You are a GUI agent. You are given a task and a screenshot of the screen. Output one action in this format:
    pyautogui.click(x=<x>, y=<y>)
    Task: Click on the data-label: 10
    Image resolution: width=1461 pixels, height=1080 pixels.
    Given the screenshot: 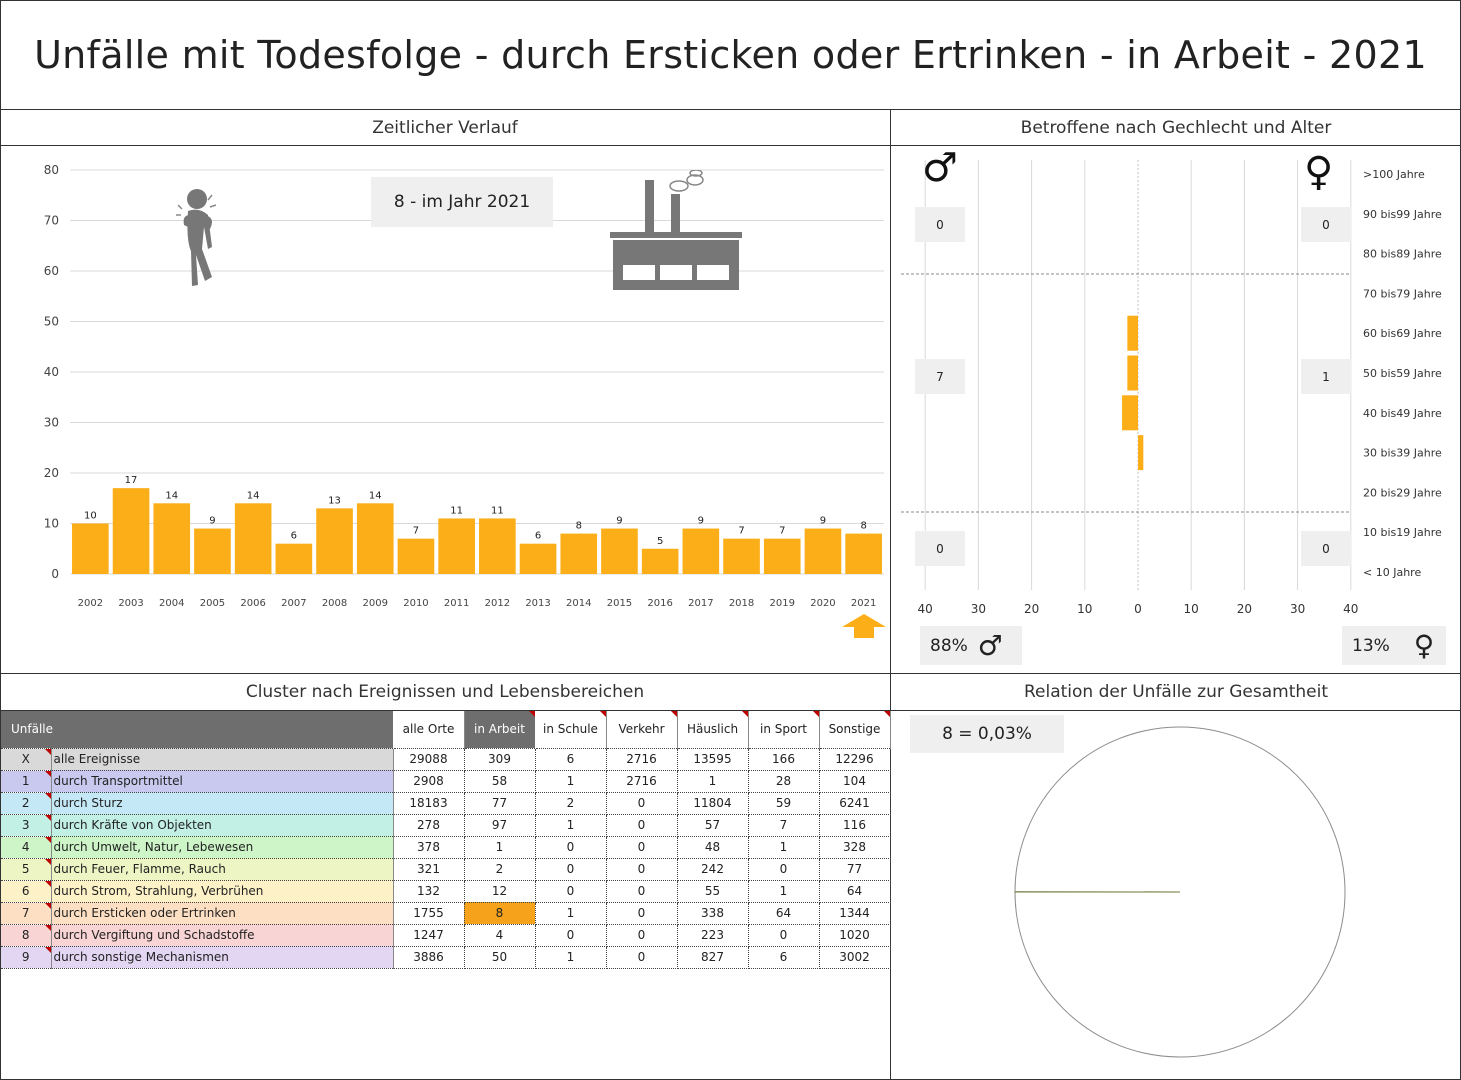 What is the action you would take?
    pyautogui.click(x=90, y=516)
    